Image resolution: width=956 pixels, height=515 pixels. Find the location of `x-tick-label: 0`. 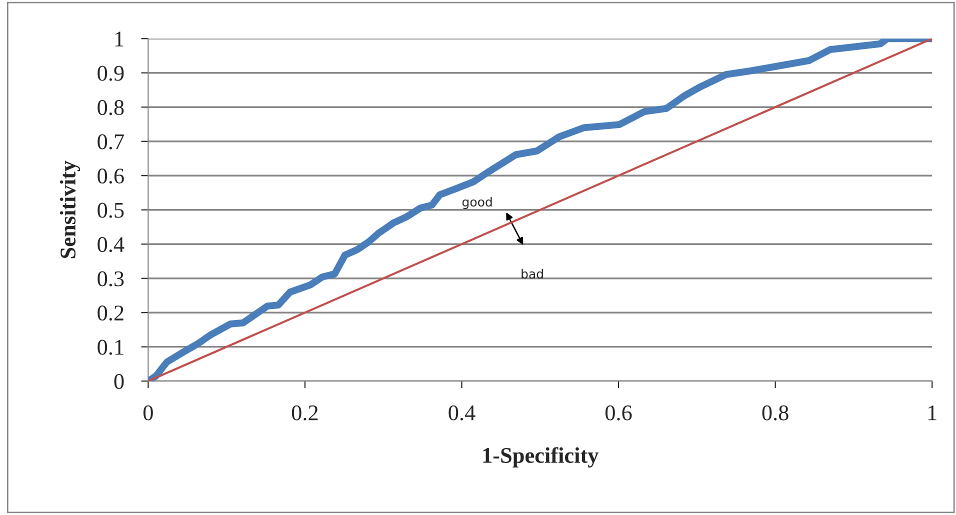

x-tick-label: 0 is located at coordinates (148, 412).